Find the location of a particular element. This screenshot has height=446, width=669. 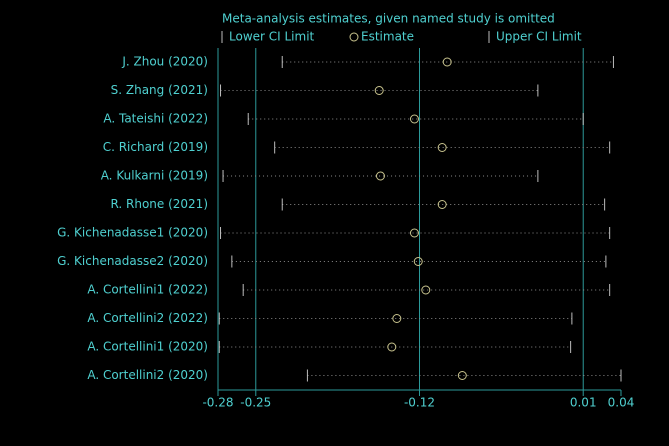

y-tick-label: R. Rhone (2021) is located at coordinates (159, 204).